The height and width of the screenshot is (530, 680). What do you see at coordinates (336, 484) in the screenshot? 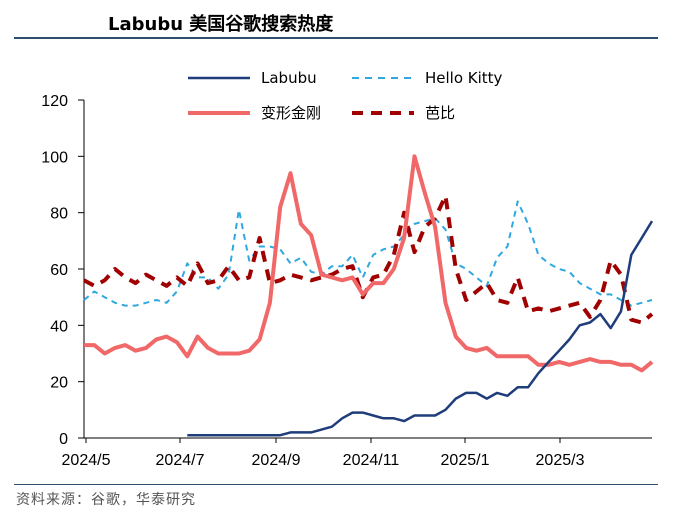
I see `footer-divider` at bounding box center [336, 484].